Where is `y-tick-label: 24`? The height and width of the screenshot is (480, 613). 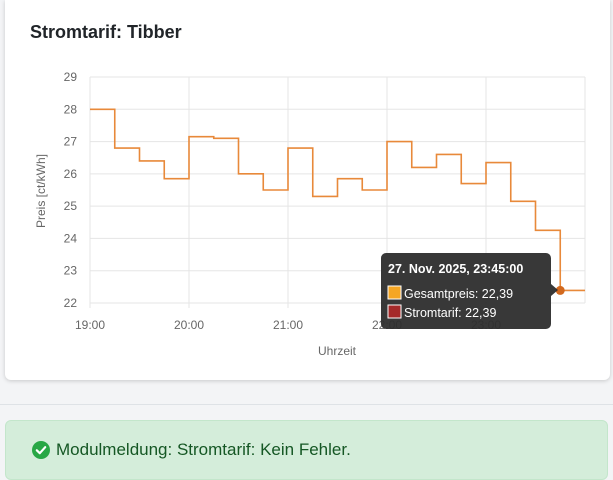 y-tick-label: 24 is located at coordinates (71, 238).